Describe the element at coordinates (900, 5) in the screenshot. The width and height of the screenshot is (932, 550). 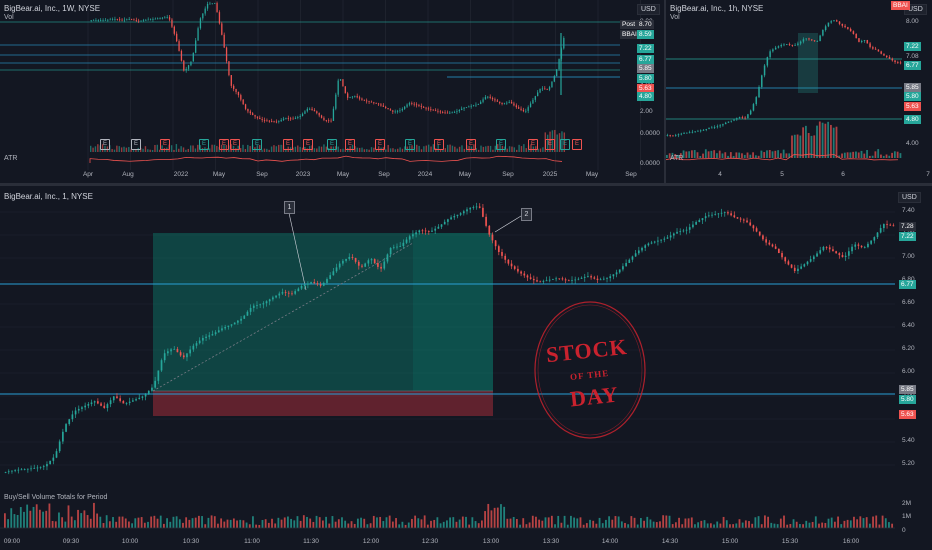
I see `hourly-symbol-tag: BBAI` at that location.